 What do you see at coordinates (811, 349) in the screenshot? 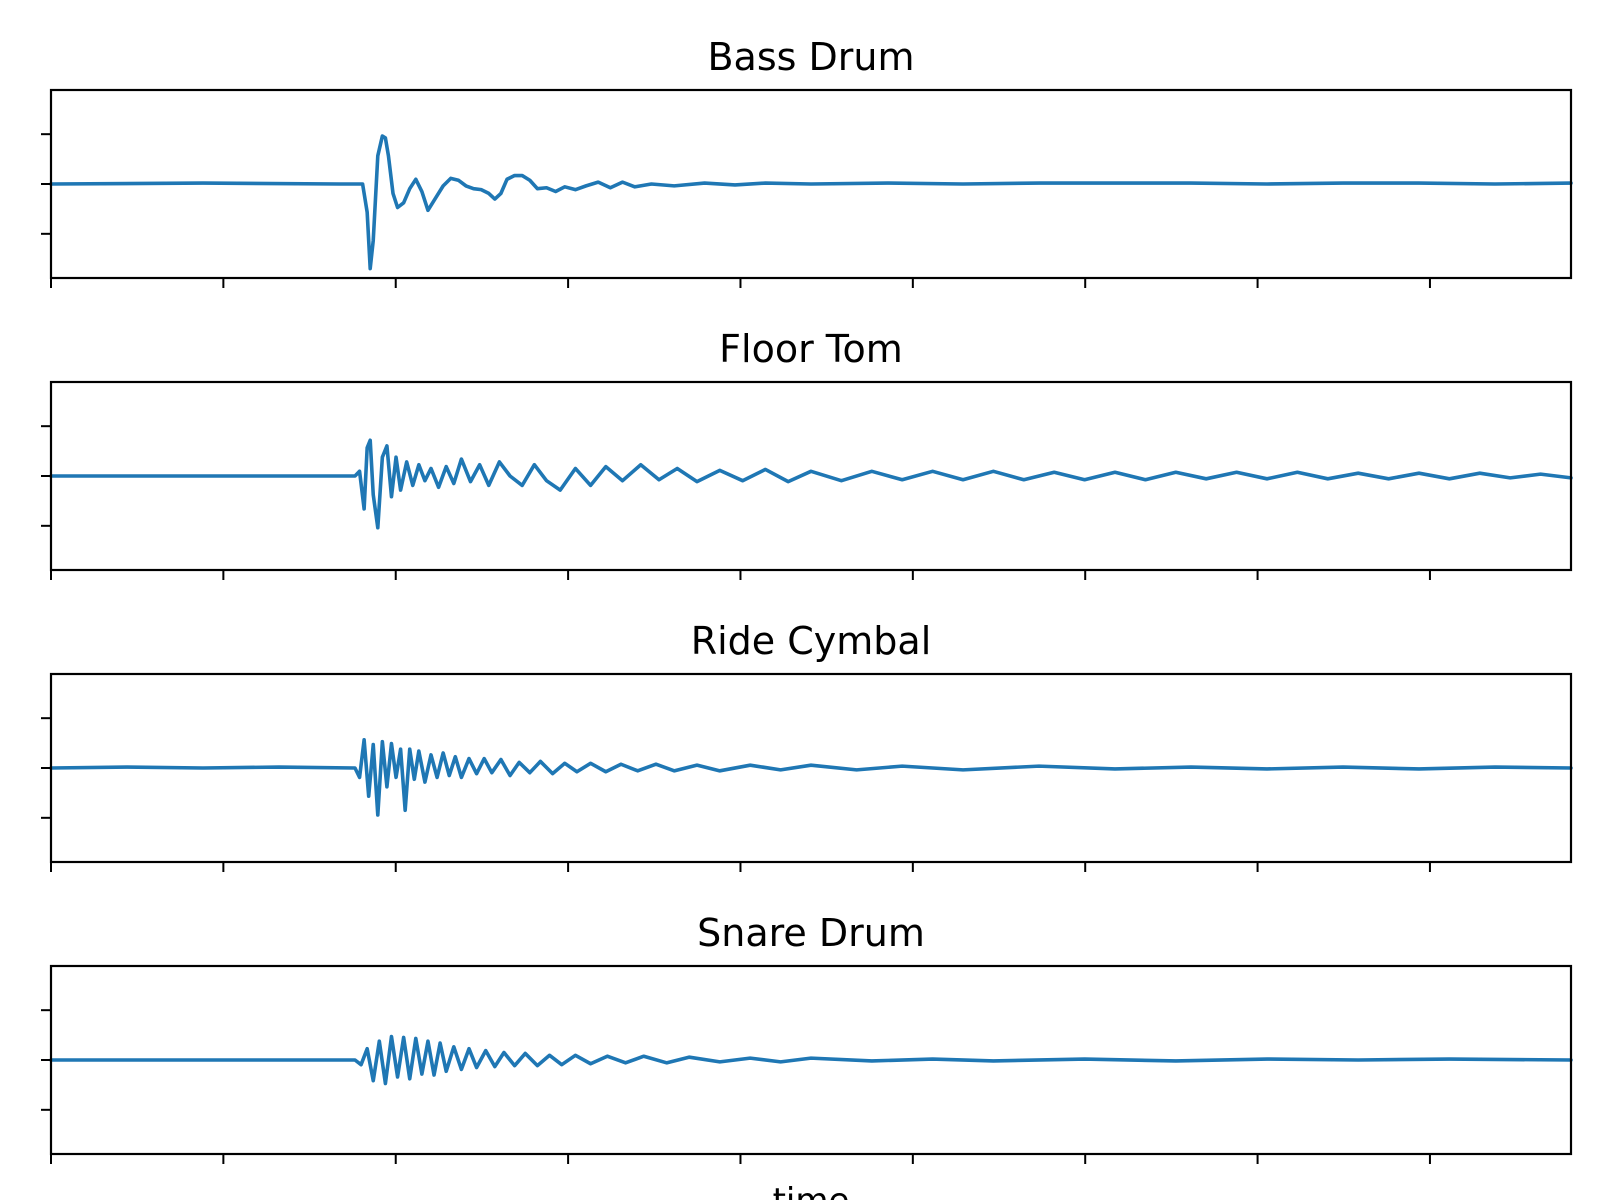
I see `floor-tom-title: Floor Tom` at bounding box center [811, 349].